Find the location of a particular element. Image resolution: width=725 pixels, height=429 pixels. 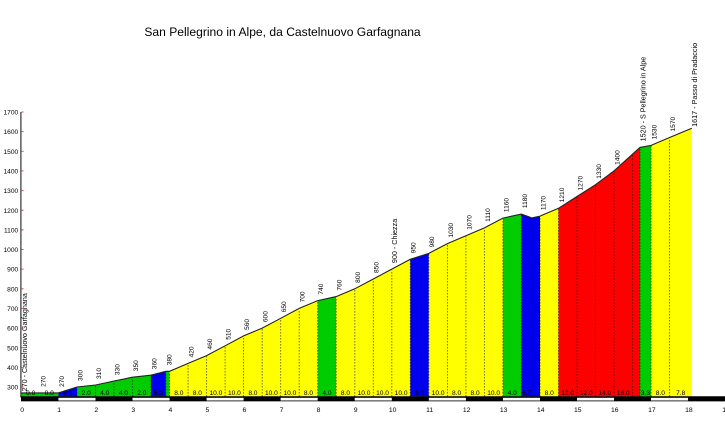

svg-text: 1170 is located at coordinates (543, 203).